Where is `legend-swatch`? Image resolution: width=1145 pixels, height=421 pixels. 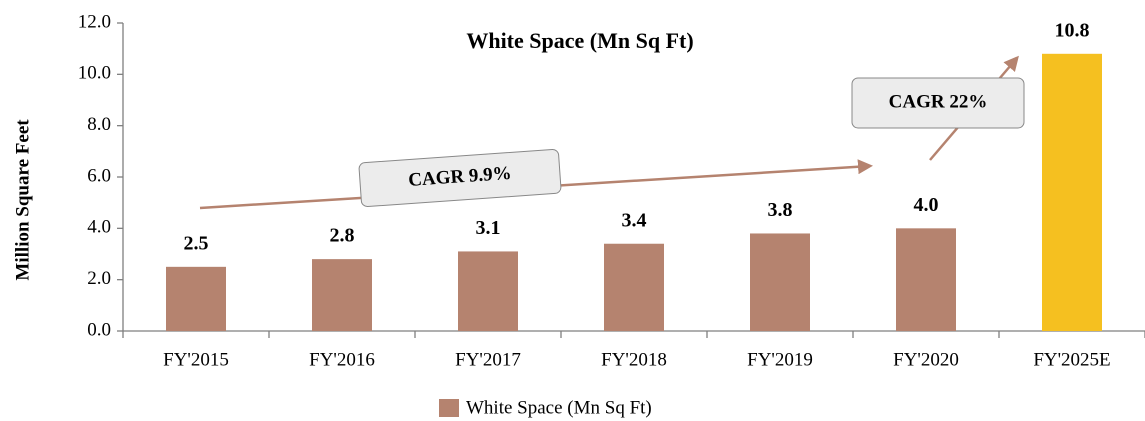
legend-swatch is located at coordinates (449, 408).